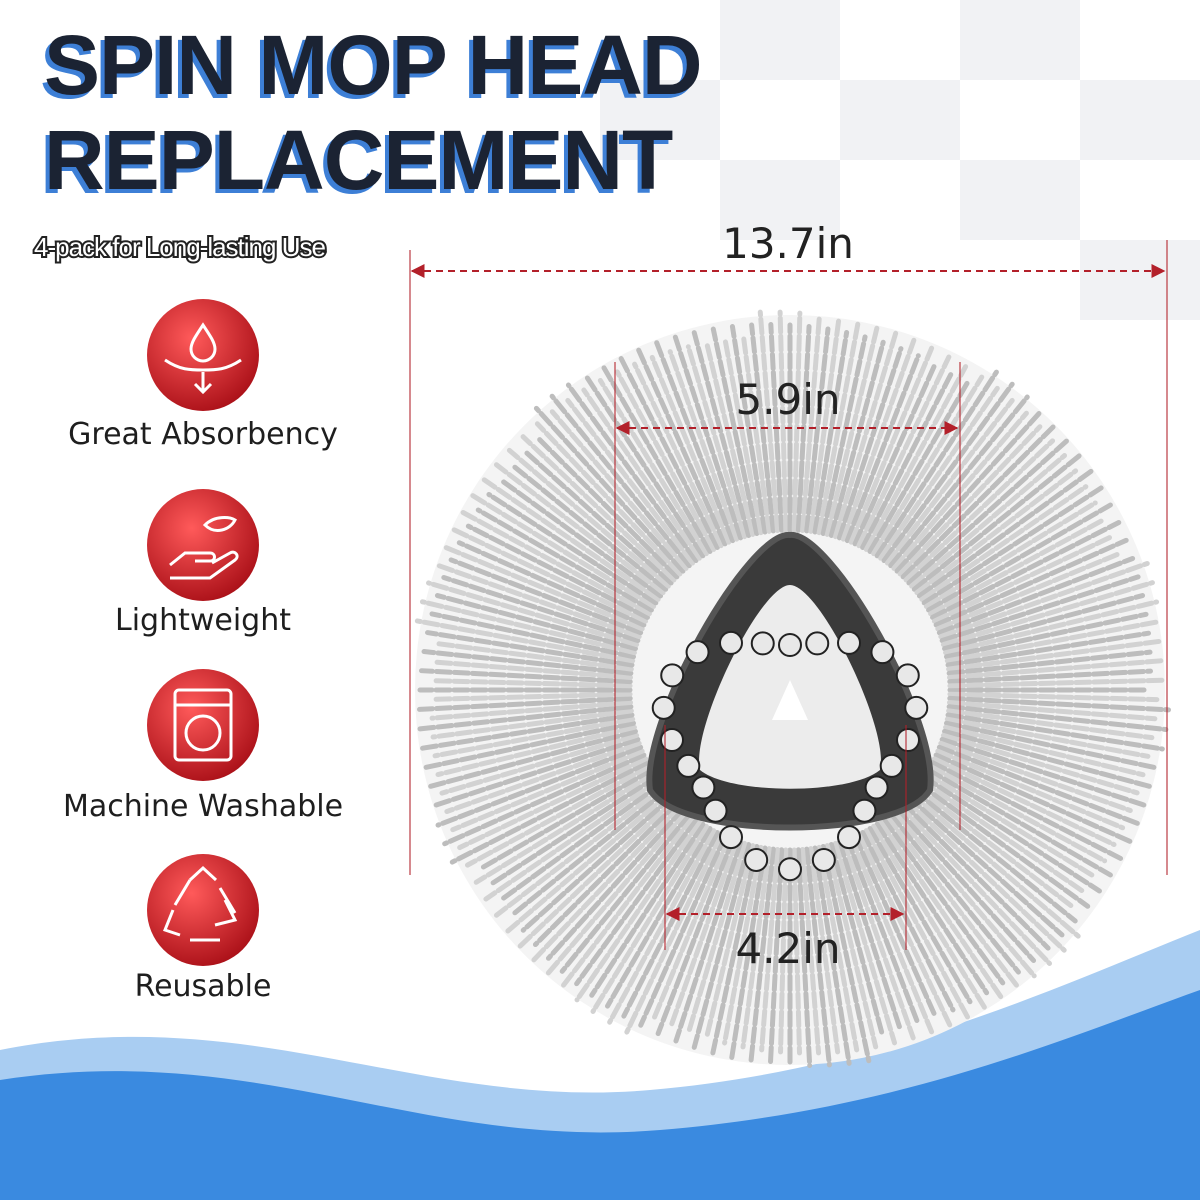 This screenshot has height=1200, width=1200. What do you see at coordinates (900, 160) in the screenshot?
I see `checker-pattern` at bounding box center [900, 160].